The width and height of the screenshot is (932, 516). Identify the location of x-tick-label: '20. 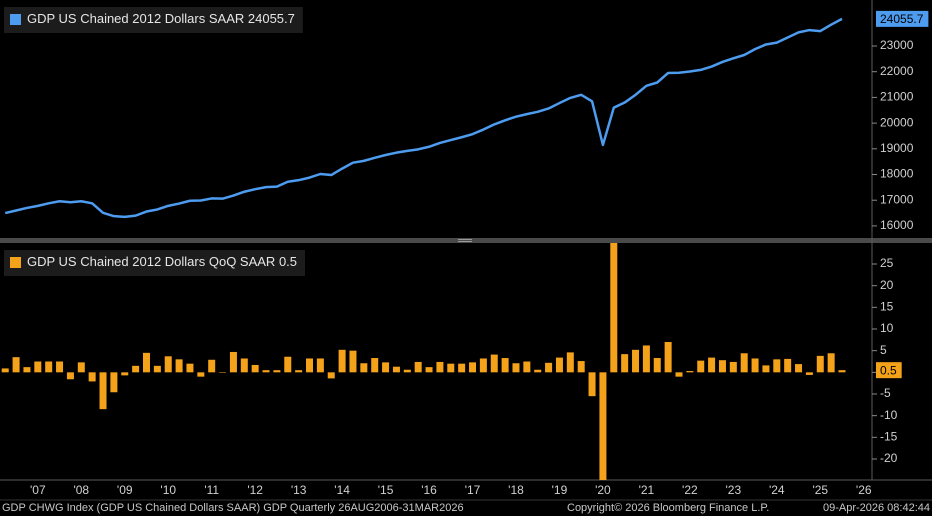
(603, 490).